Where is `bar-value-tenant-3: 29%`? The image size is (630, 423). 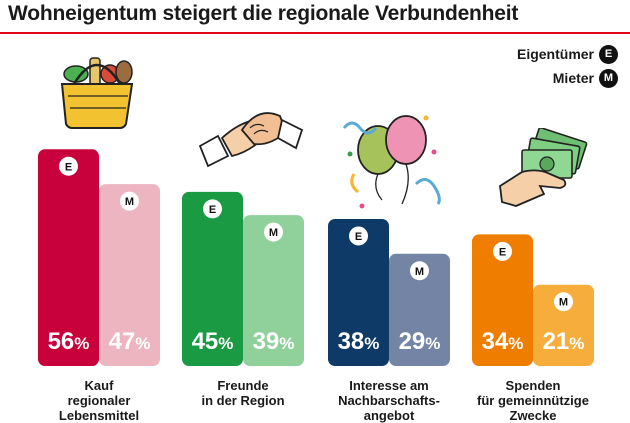 bar-value-tenant-3: 29% is located at coordinates (420, 341).